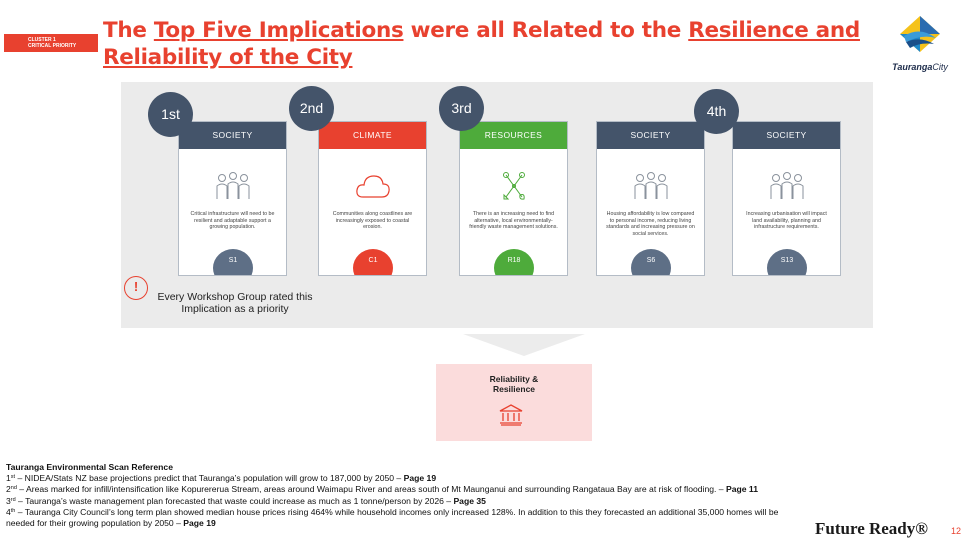 Image resolution: width=979 pixels, height=550 pixels. I want to click on title-link-resilience: Resilience and Reliability of the City, so click(481, 44).